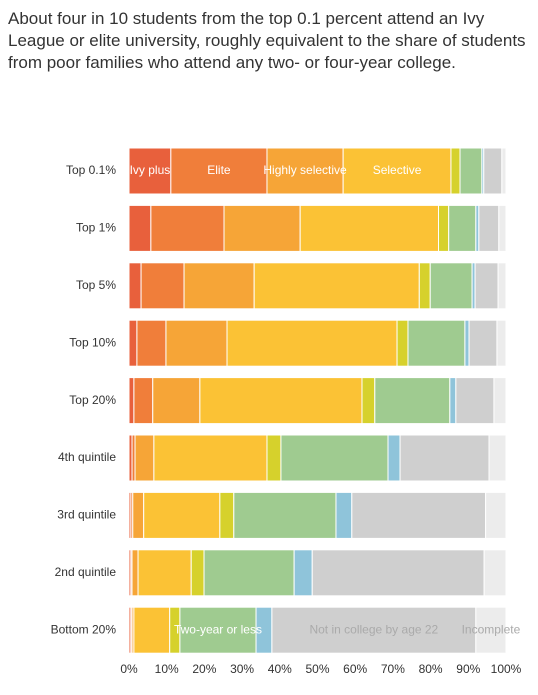 The width and height of the screenshot is (538, 695). What do you see at coordinates (218, 629) in the screenshot?
I see `segment-label: Two-year or less` at bounding box center [218, 629].